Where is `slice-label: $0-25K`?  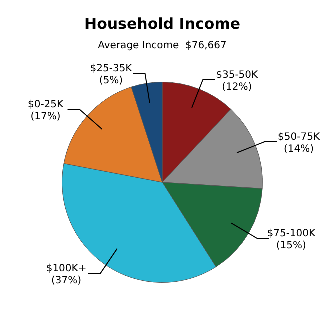
slice-label: $0-25K is located at coordinates (46, 105).